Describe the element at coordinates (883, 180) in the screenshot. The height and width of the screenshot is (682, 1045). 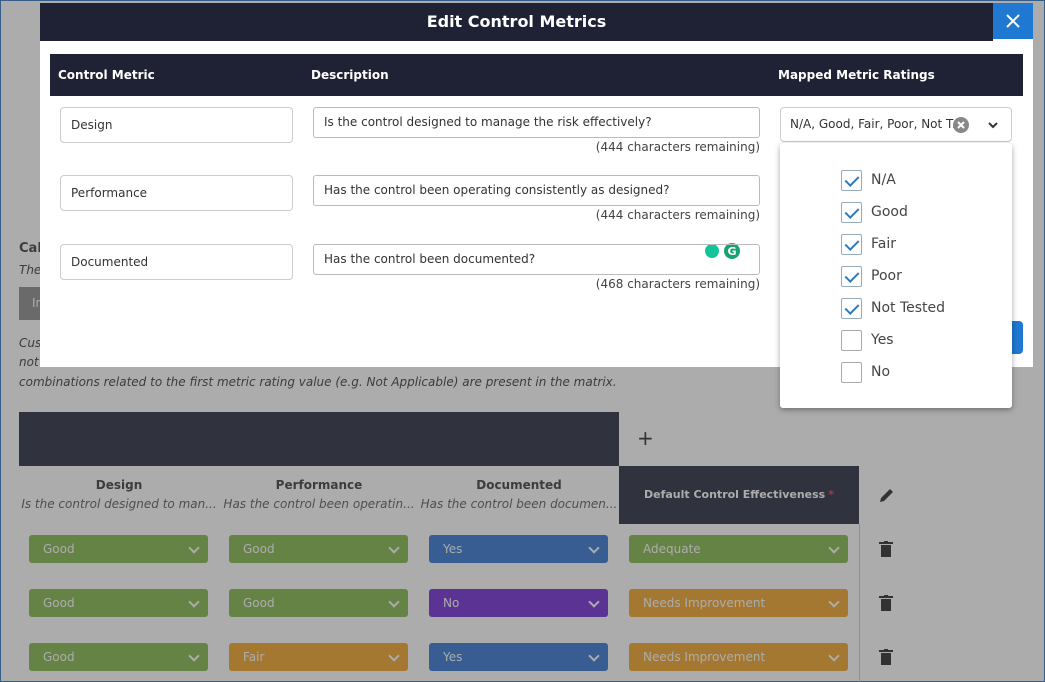
I see `option-label: N/A` at that location.